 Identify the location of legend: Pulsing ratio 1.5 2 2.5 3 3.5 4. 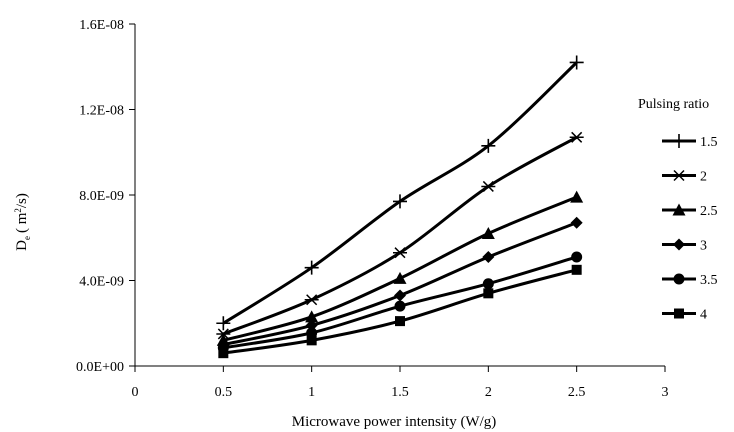
(678, 210).